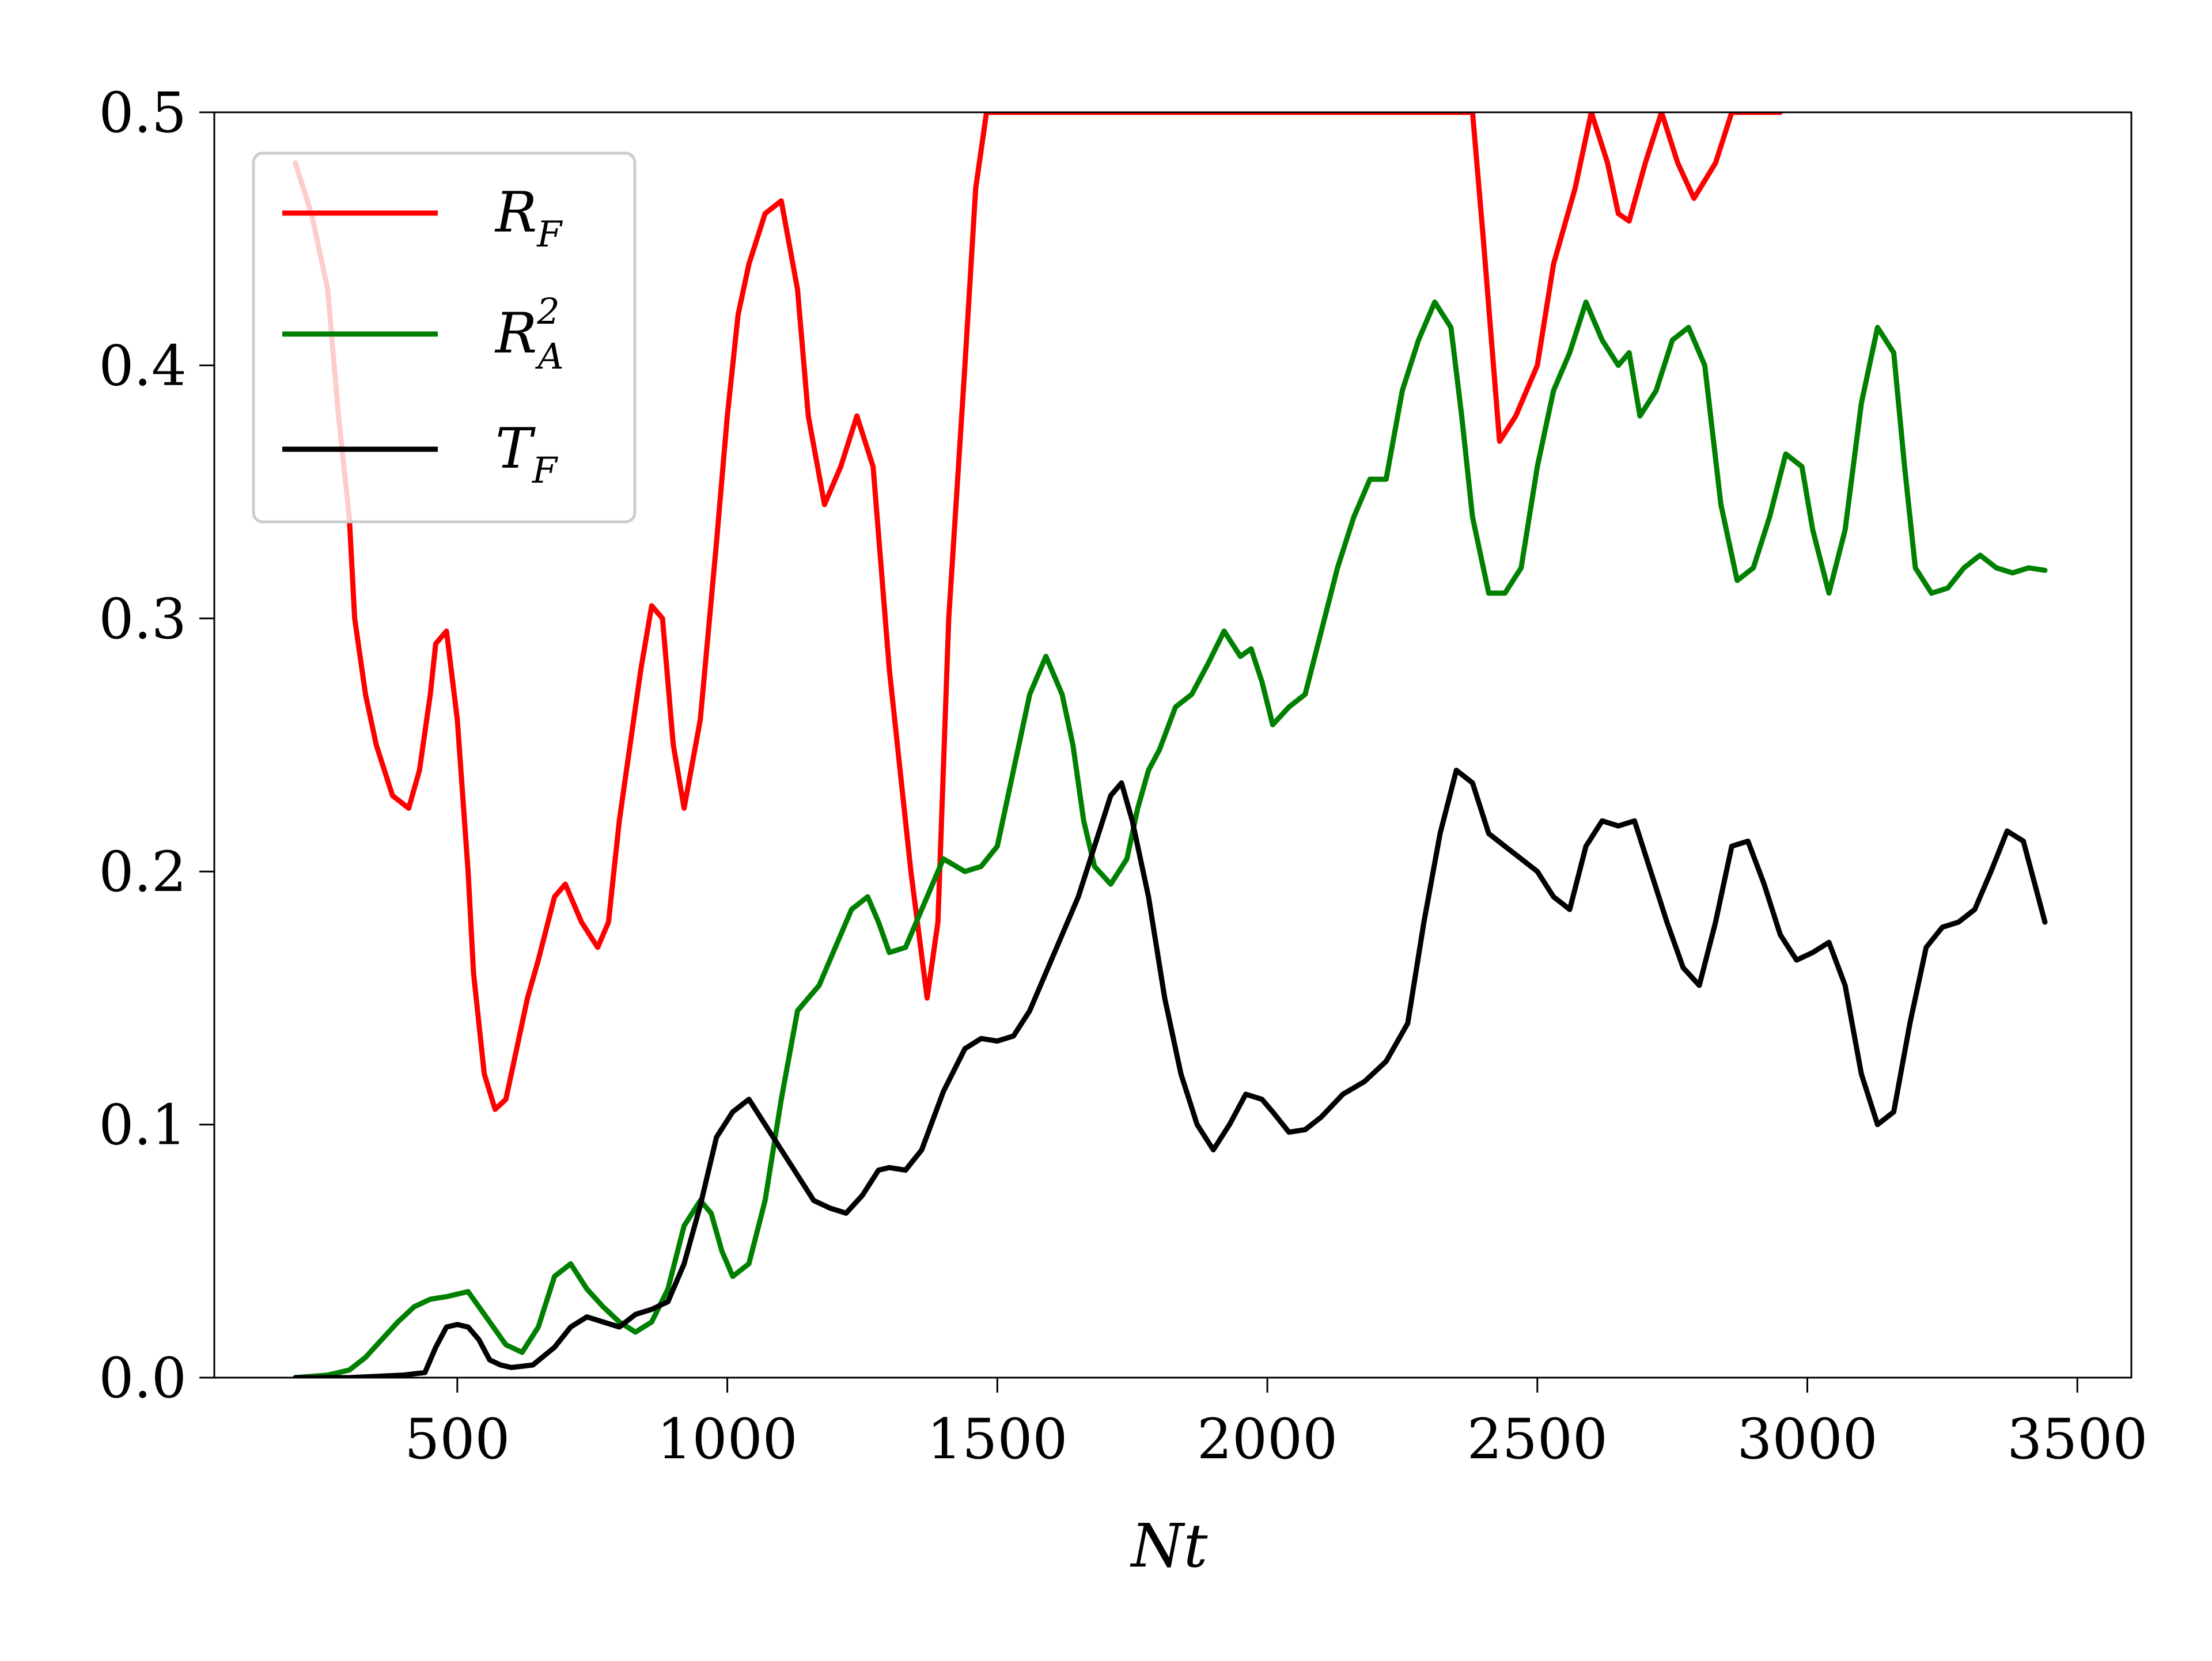 Image resolution: width=2212 pixels, height=1661 pixels. What do you see at coordinates (1807, 1439) in the screenshot?
I see `x-tick-label: 3000` at bounding box center [1807, 1439].